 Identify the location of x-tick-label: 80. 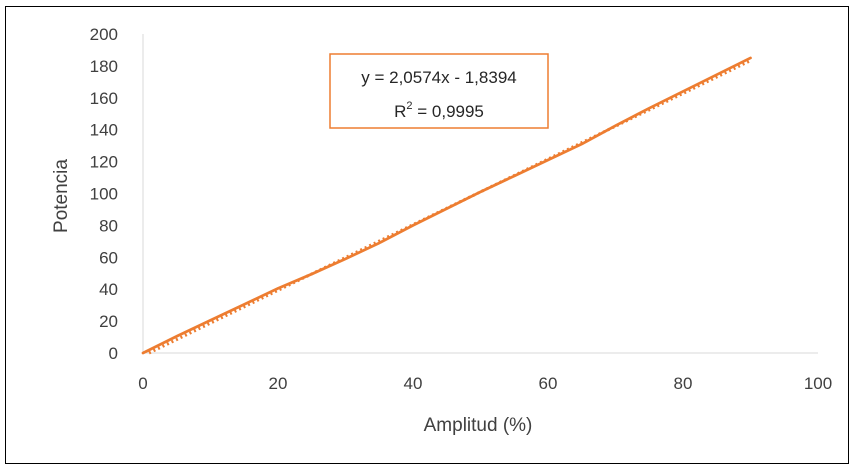
(683, 383).